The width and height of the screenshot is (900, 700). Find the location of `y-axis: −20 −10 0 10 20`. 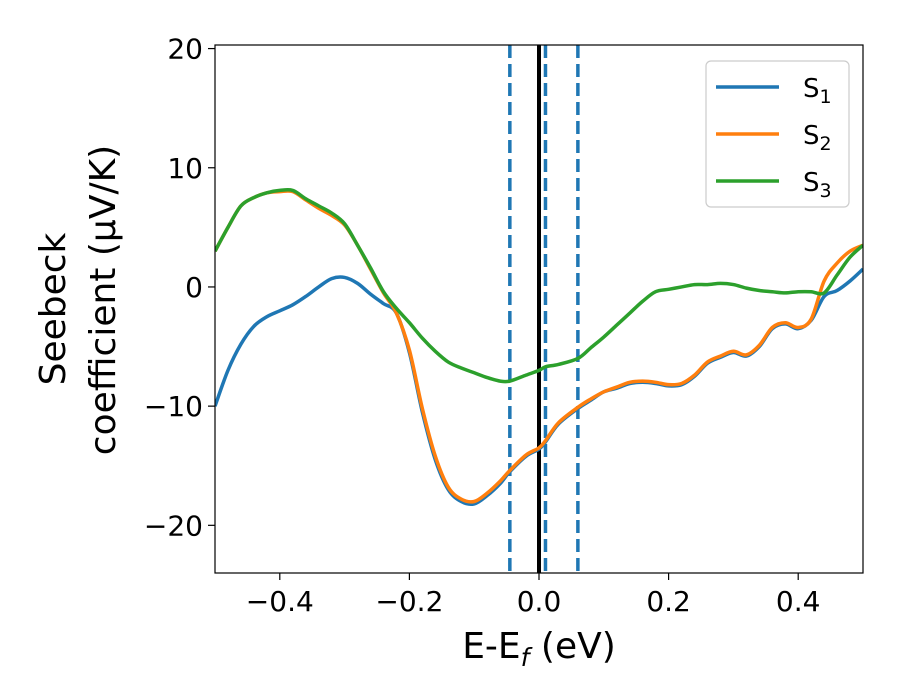

y-axis: −20 −10 0 10 20 is located at coordinates (179, 287).